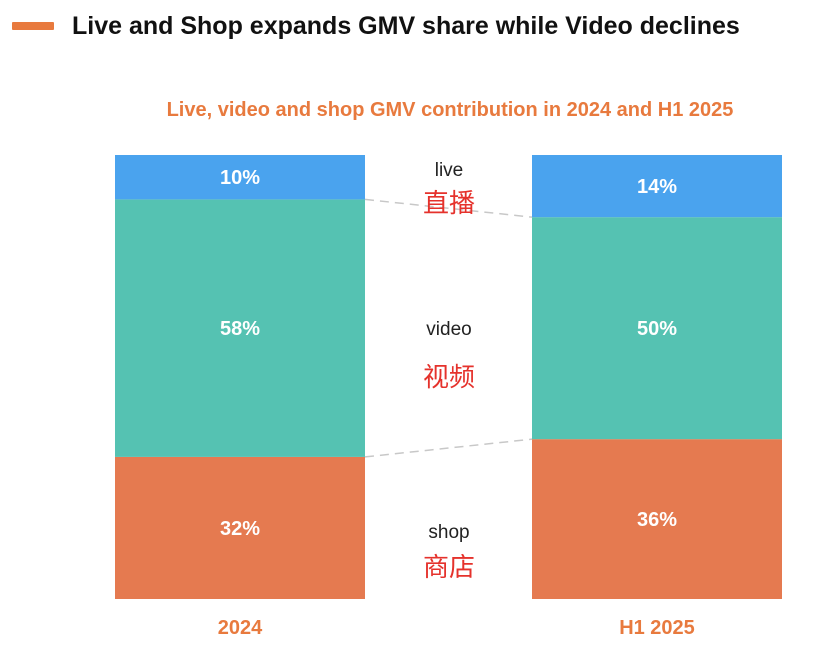 The image size is (837, 648). I want to click on legend-label-video: video, so click(448, 329).